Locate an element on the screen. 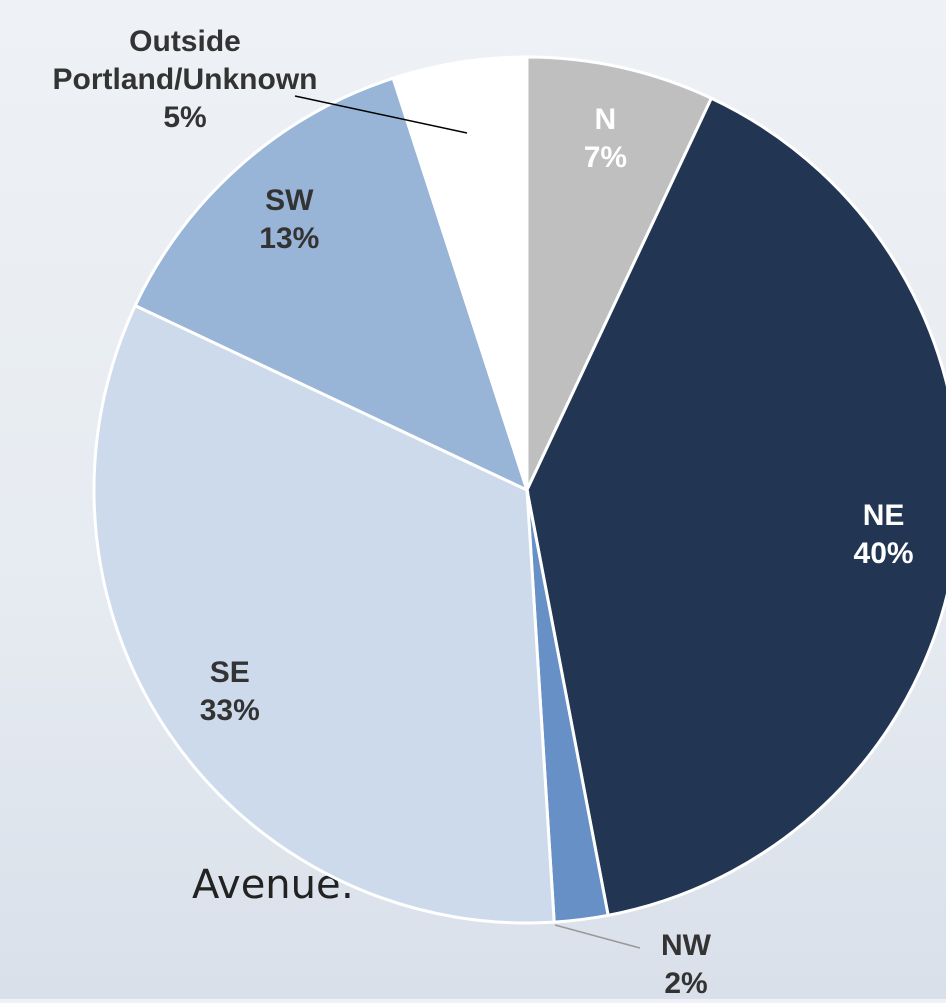  label-name: Outside Portland/Unknown is located at coordinates (185, 60).